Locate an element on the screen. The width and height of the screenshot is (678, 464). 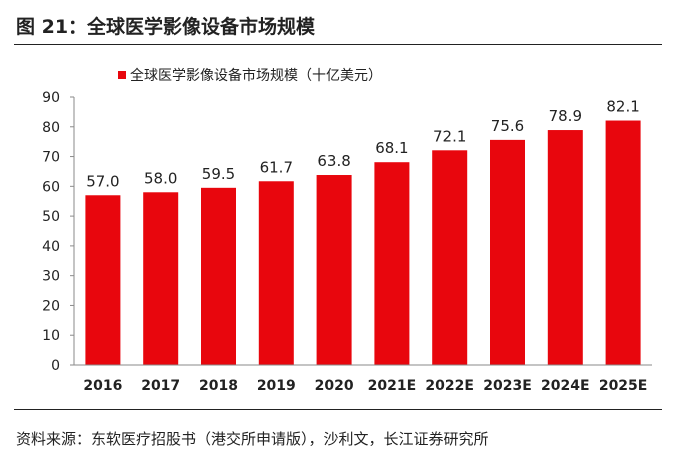
figure-title: 图 21：全球医学影像设备市场规模 is located at coordinates (166, 27).